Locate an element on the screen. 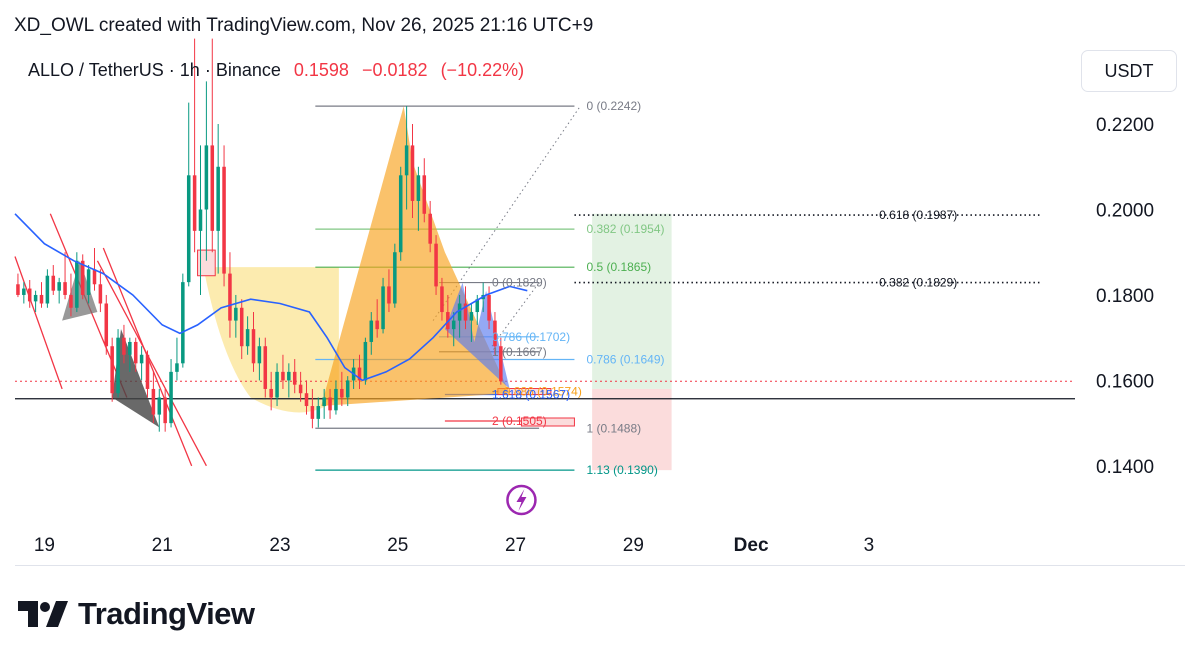  brand-name: TradingView is located at coordinates (166, 613).